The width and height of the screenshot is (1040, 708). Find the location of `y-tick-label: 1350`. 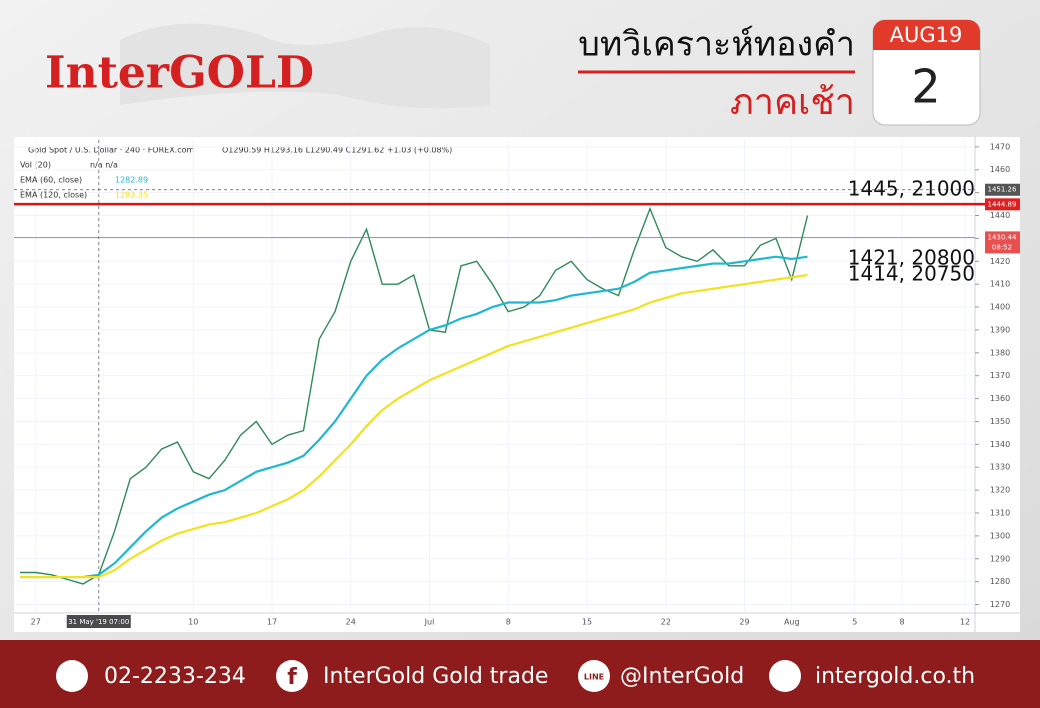

y-tick-label: 1350 is located at coordinates (1000, 421).